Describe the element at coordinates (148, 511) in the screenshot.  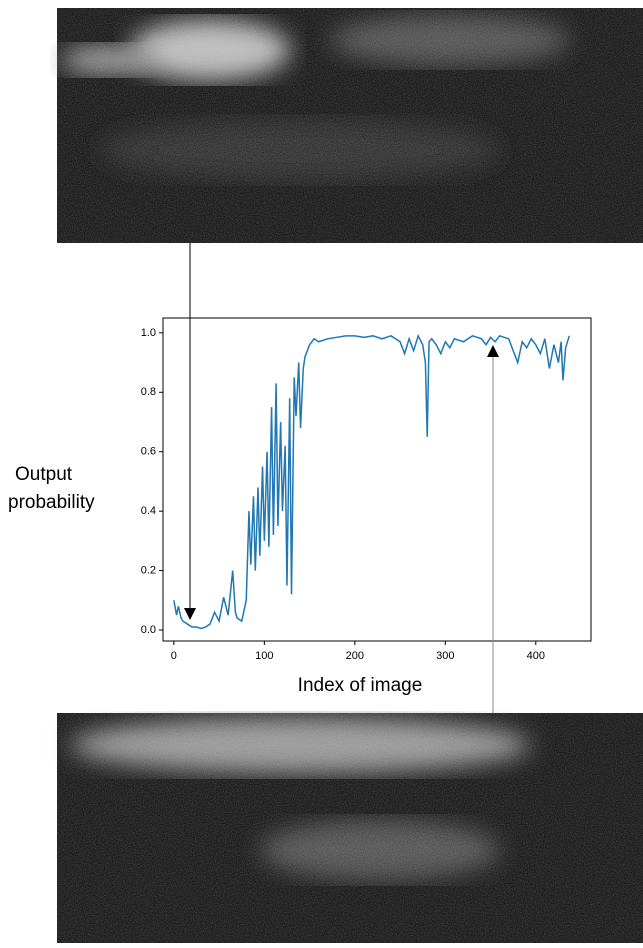
I see `y-tick-label: 0.4` at that location.